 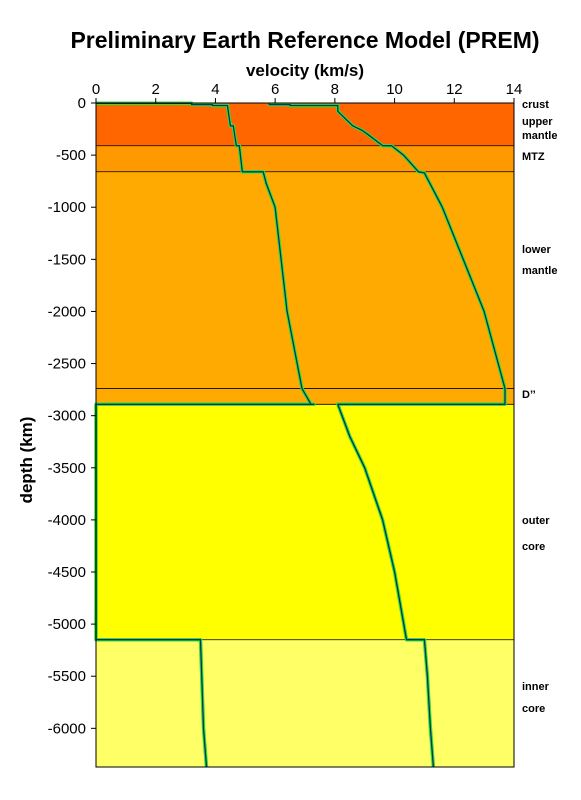 I want to click on layer-label: outer, so click(x=536, y=521).